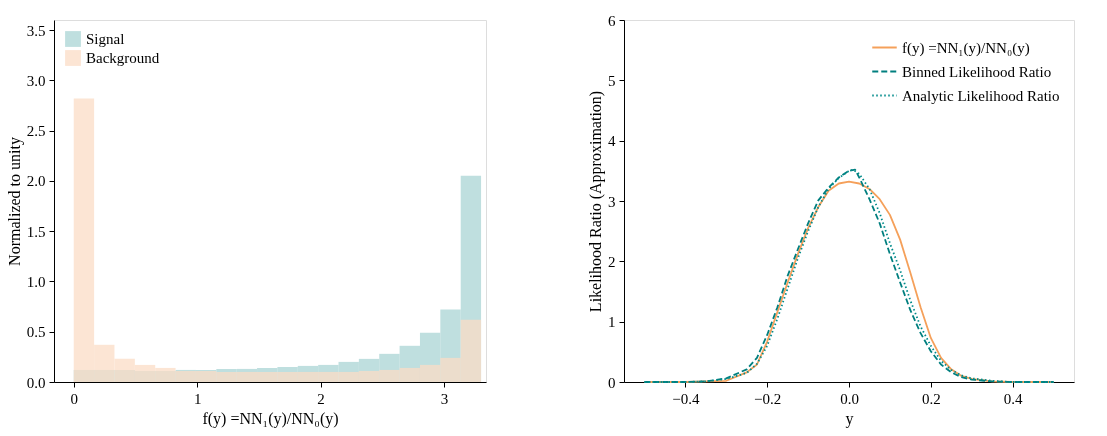  I want to click on x-tick-label: 0.4, so click(1013, 398).